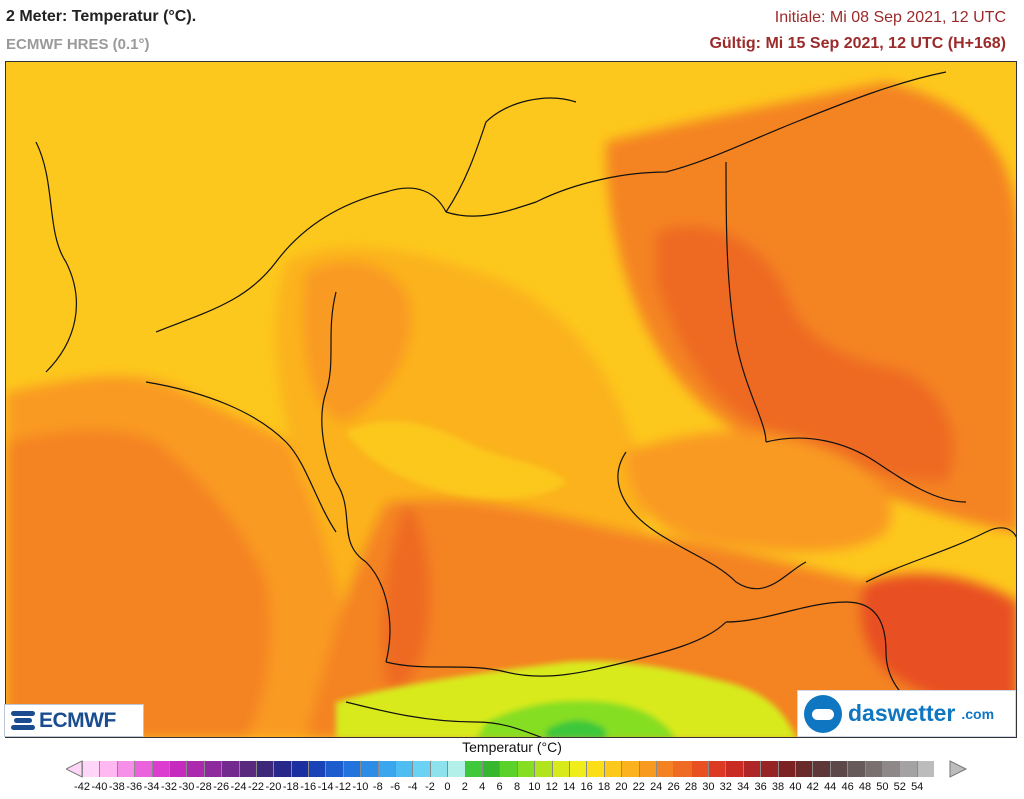  Describe the element at coordinates (360, 787) in the screenshot. I see `legend-tick-label: -10` at that location.